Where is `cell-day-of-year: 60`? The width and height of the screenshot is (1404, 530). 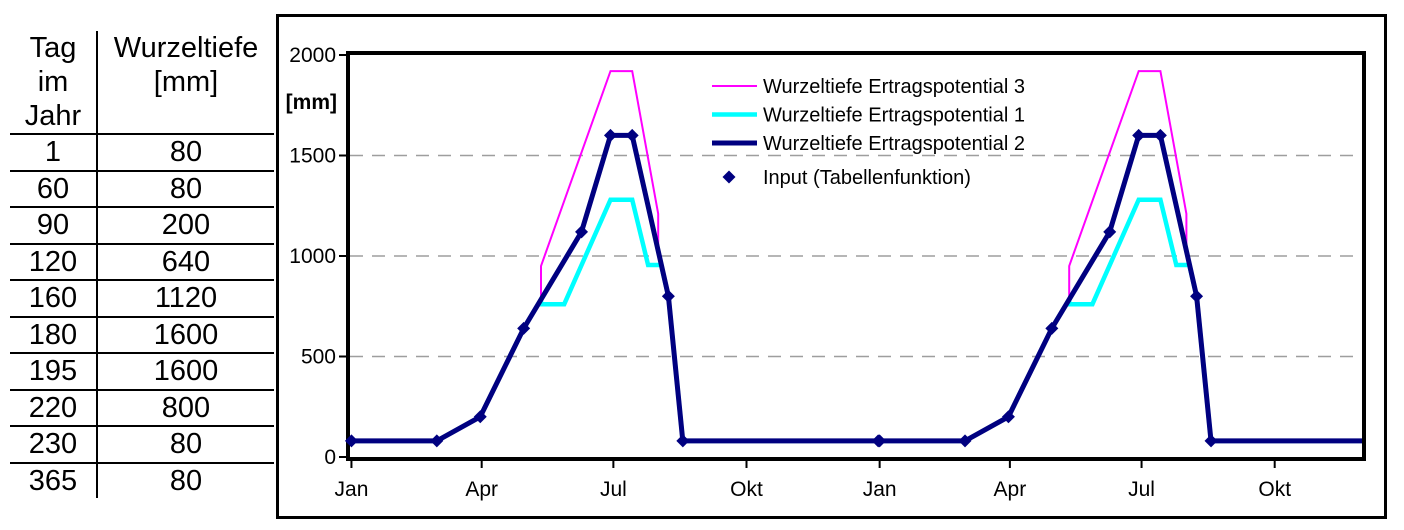
cell-day-of-year: 60 is located at coordinates (54, 189).